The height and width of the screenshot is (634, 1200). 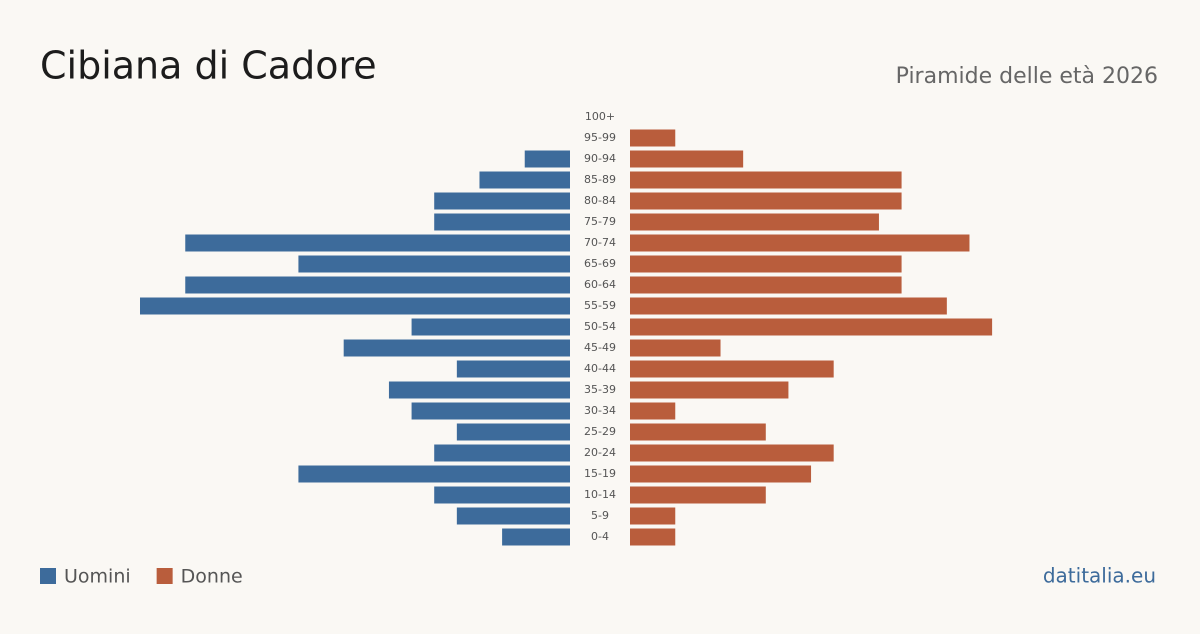 What do you see at coordinates (600, 452) in the screenshot?
I see `age-label: 20-24` at bounding box center [600, 452].